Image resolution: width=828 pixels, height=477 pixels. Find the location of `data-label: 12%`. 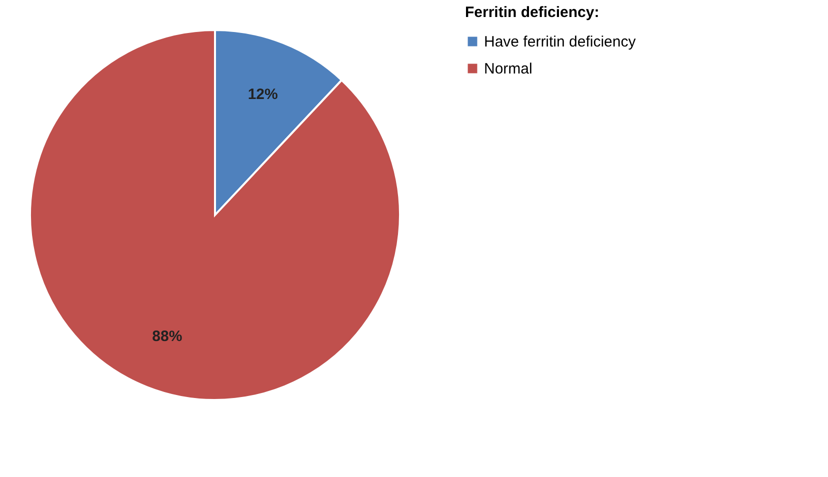

data-label: 12% is located at coordinates (263, 95).